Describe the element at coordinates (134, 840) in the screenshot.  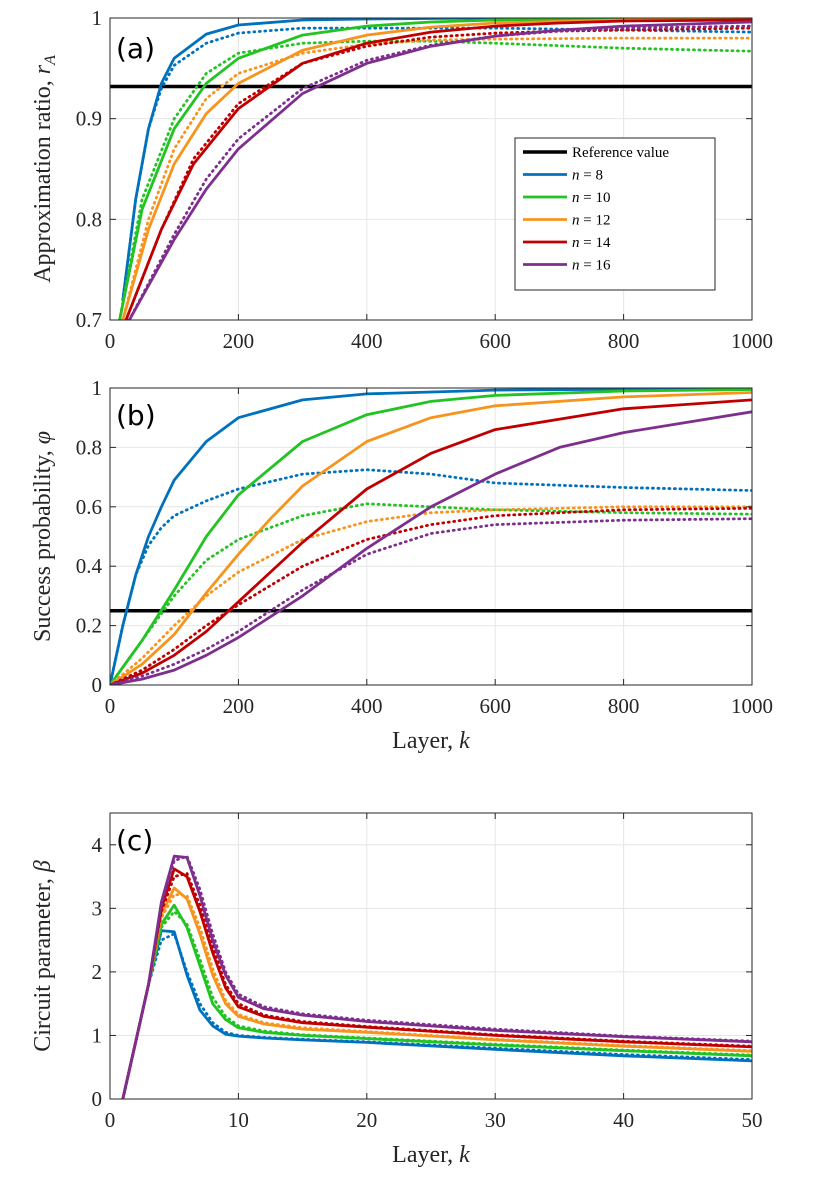
I see `panel-label: (c)` at that location.